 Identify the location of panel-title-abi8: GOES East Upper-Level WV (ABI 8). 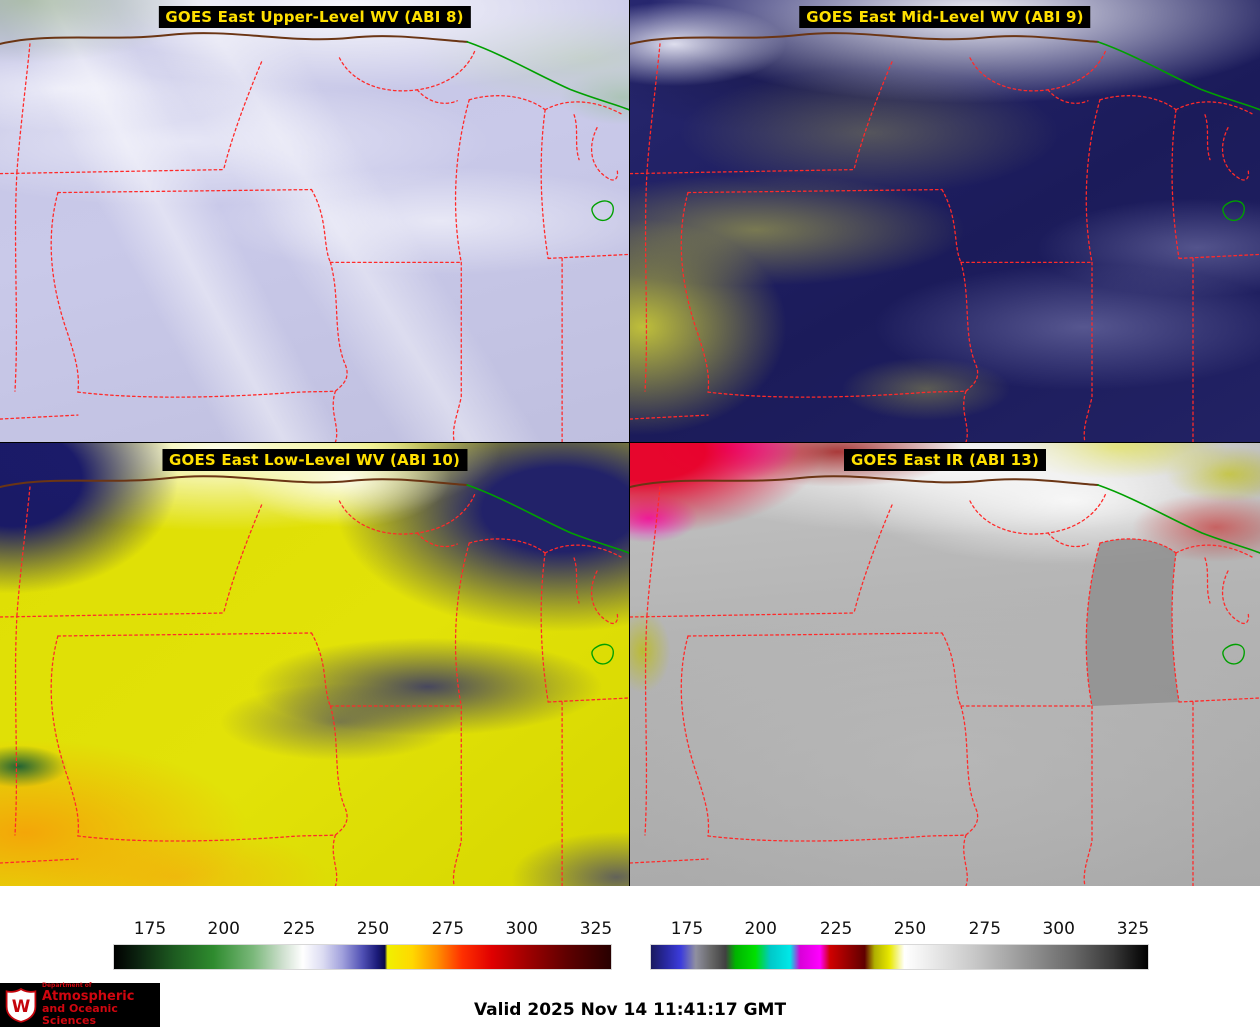
(314, 17).